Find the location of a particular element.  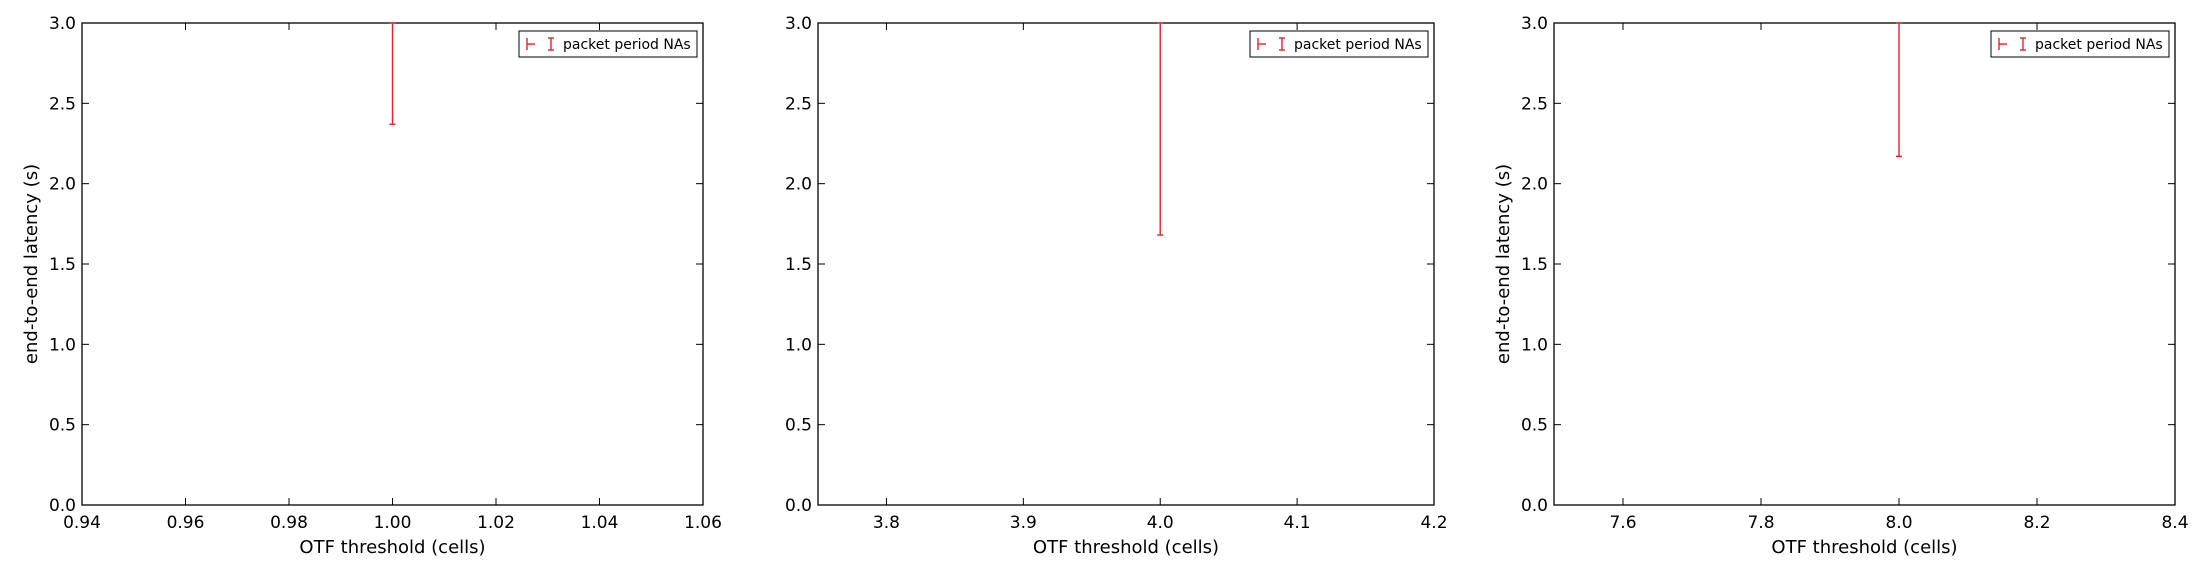

x-tick-label: 4.1 is located at coordinates (1297, 523).